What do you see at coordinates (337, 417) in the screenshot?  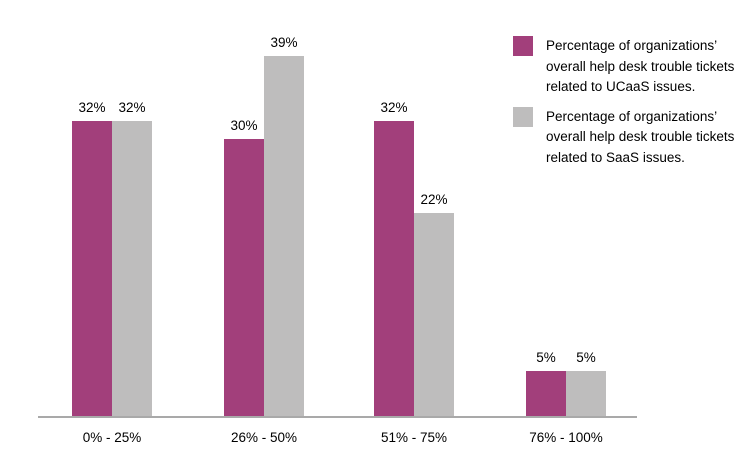 I see `x-axis-line` at bounding box center [337, 417].